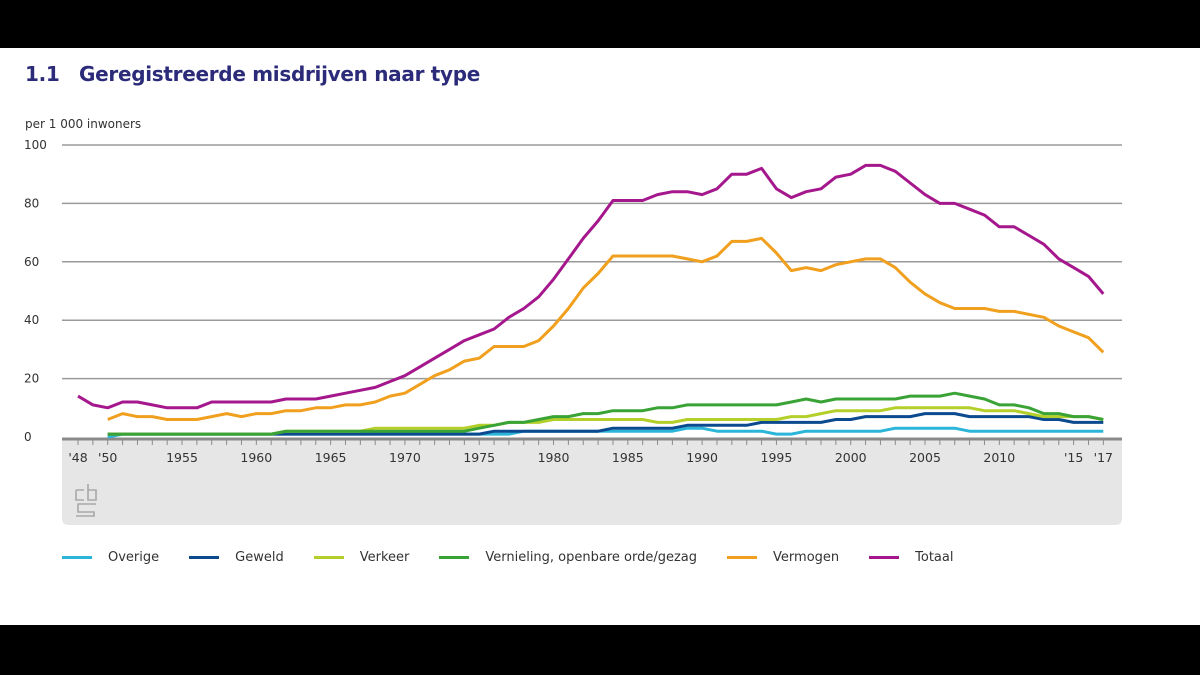  Describe the element at coordinates (182, 457) in the screenshot. I see `x-tick-label: 1955` at that location.